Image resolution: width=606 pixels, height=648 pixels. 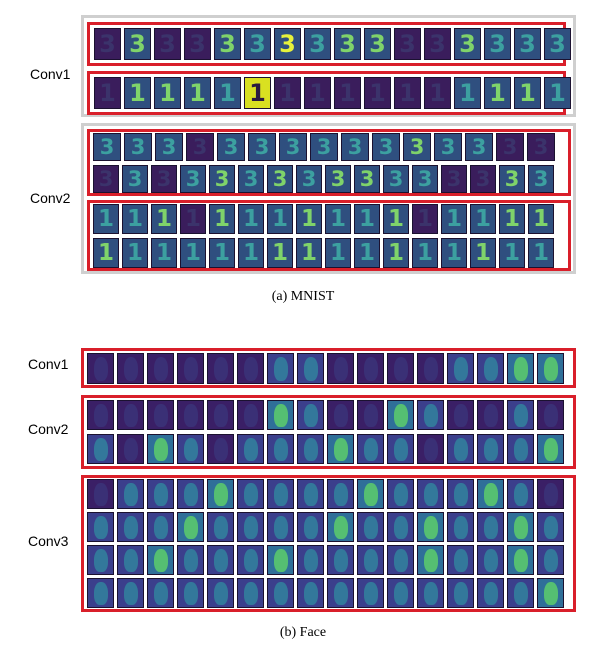 What do you see at coordinates (303, 297) in the screenshot?
I see `mnist-caption: (a) MNIST` at bounding box center [303, 297].